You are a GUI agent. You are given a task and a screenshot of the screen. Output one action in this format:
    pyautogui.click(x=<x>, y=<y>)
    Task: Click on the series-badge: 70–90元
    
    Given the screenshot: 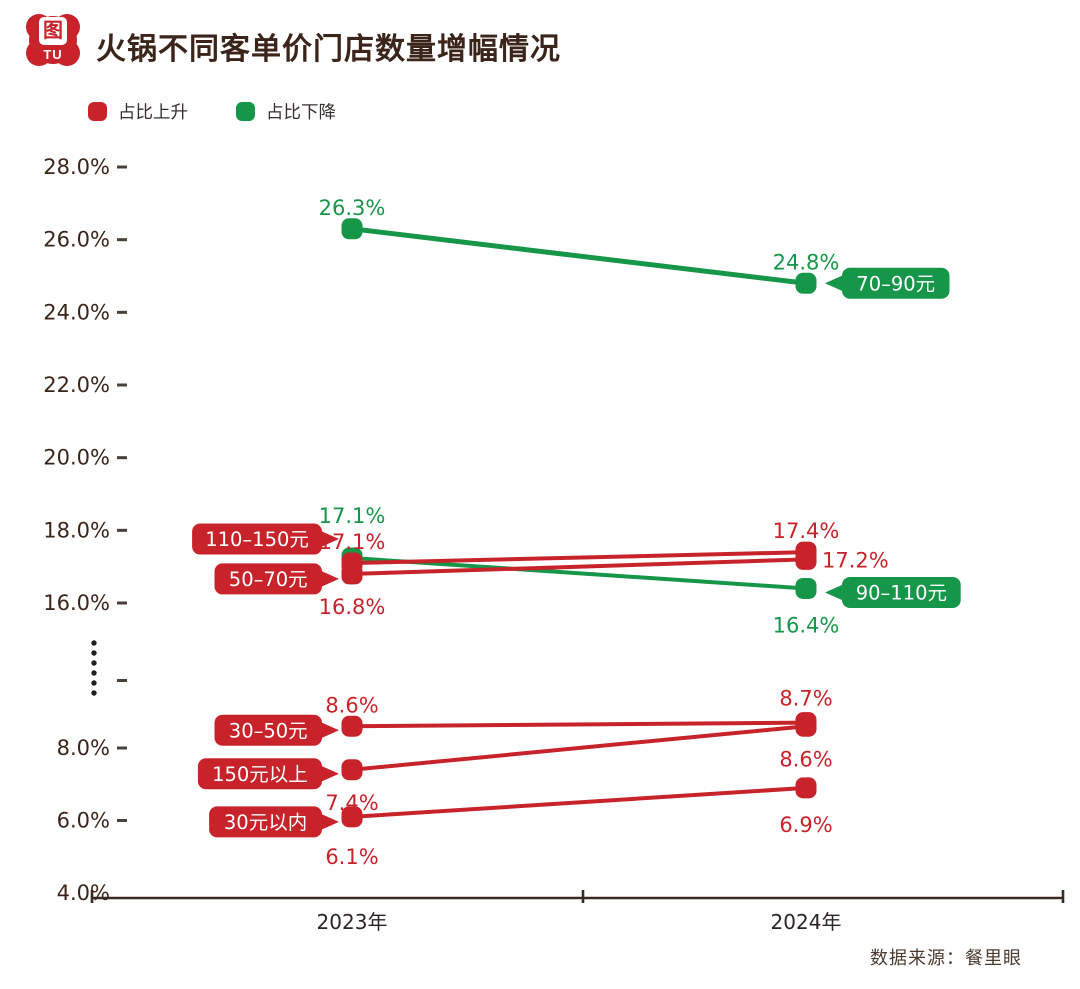 What is the action you would take?
    pyautogui.click(x=887, y=283)
    